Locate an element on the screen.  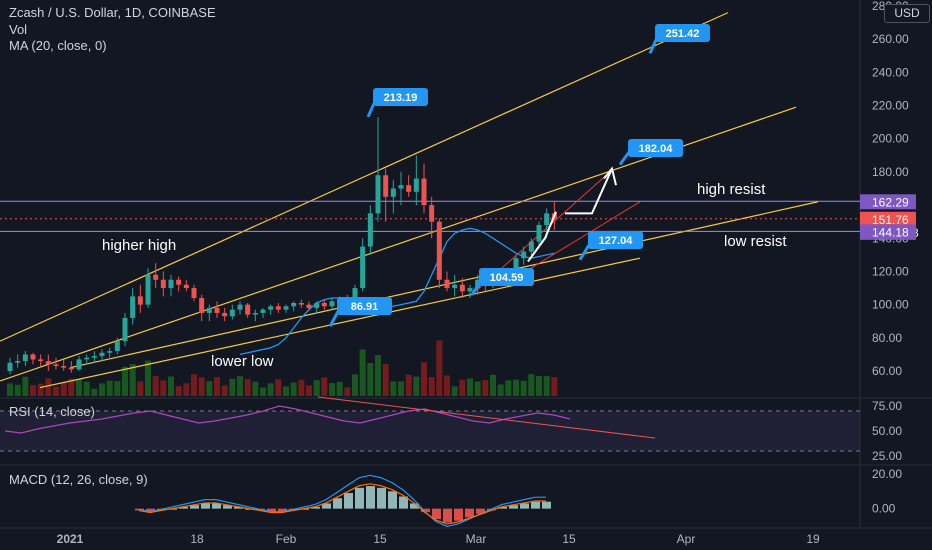
time-axis-label: Apr is located at coordinates (686, 539).